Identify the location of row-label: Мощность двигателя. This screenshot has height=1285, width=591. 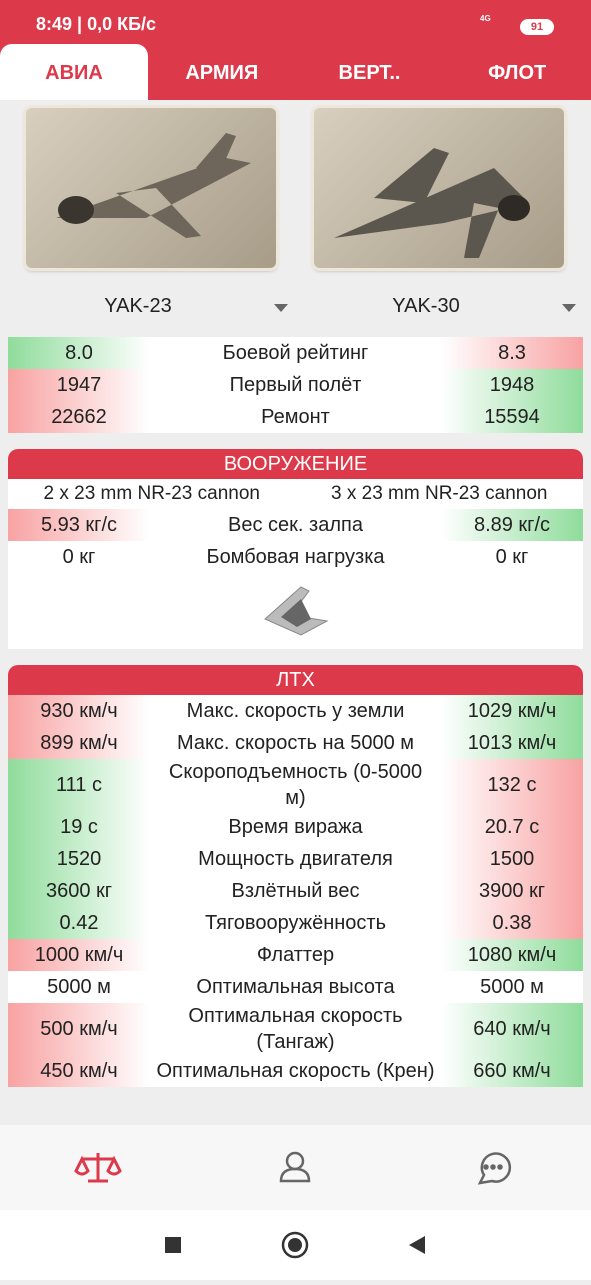
(295, 859).